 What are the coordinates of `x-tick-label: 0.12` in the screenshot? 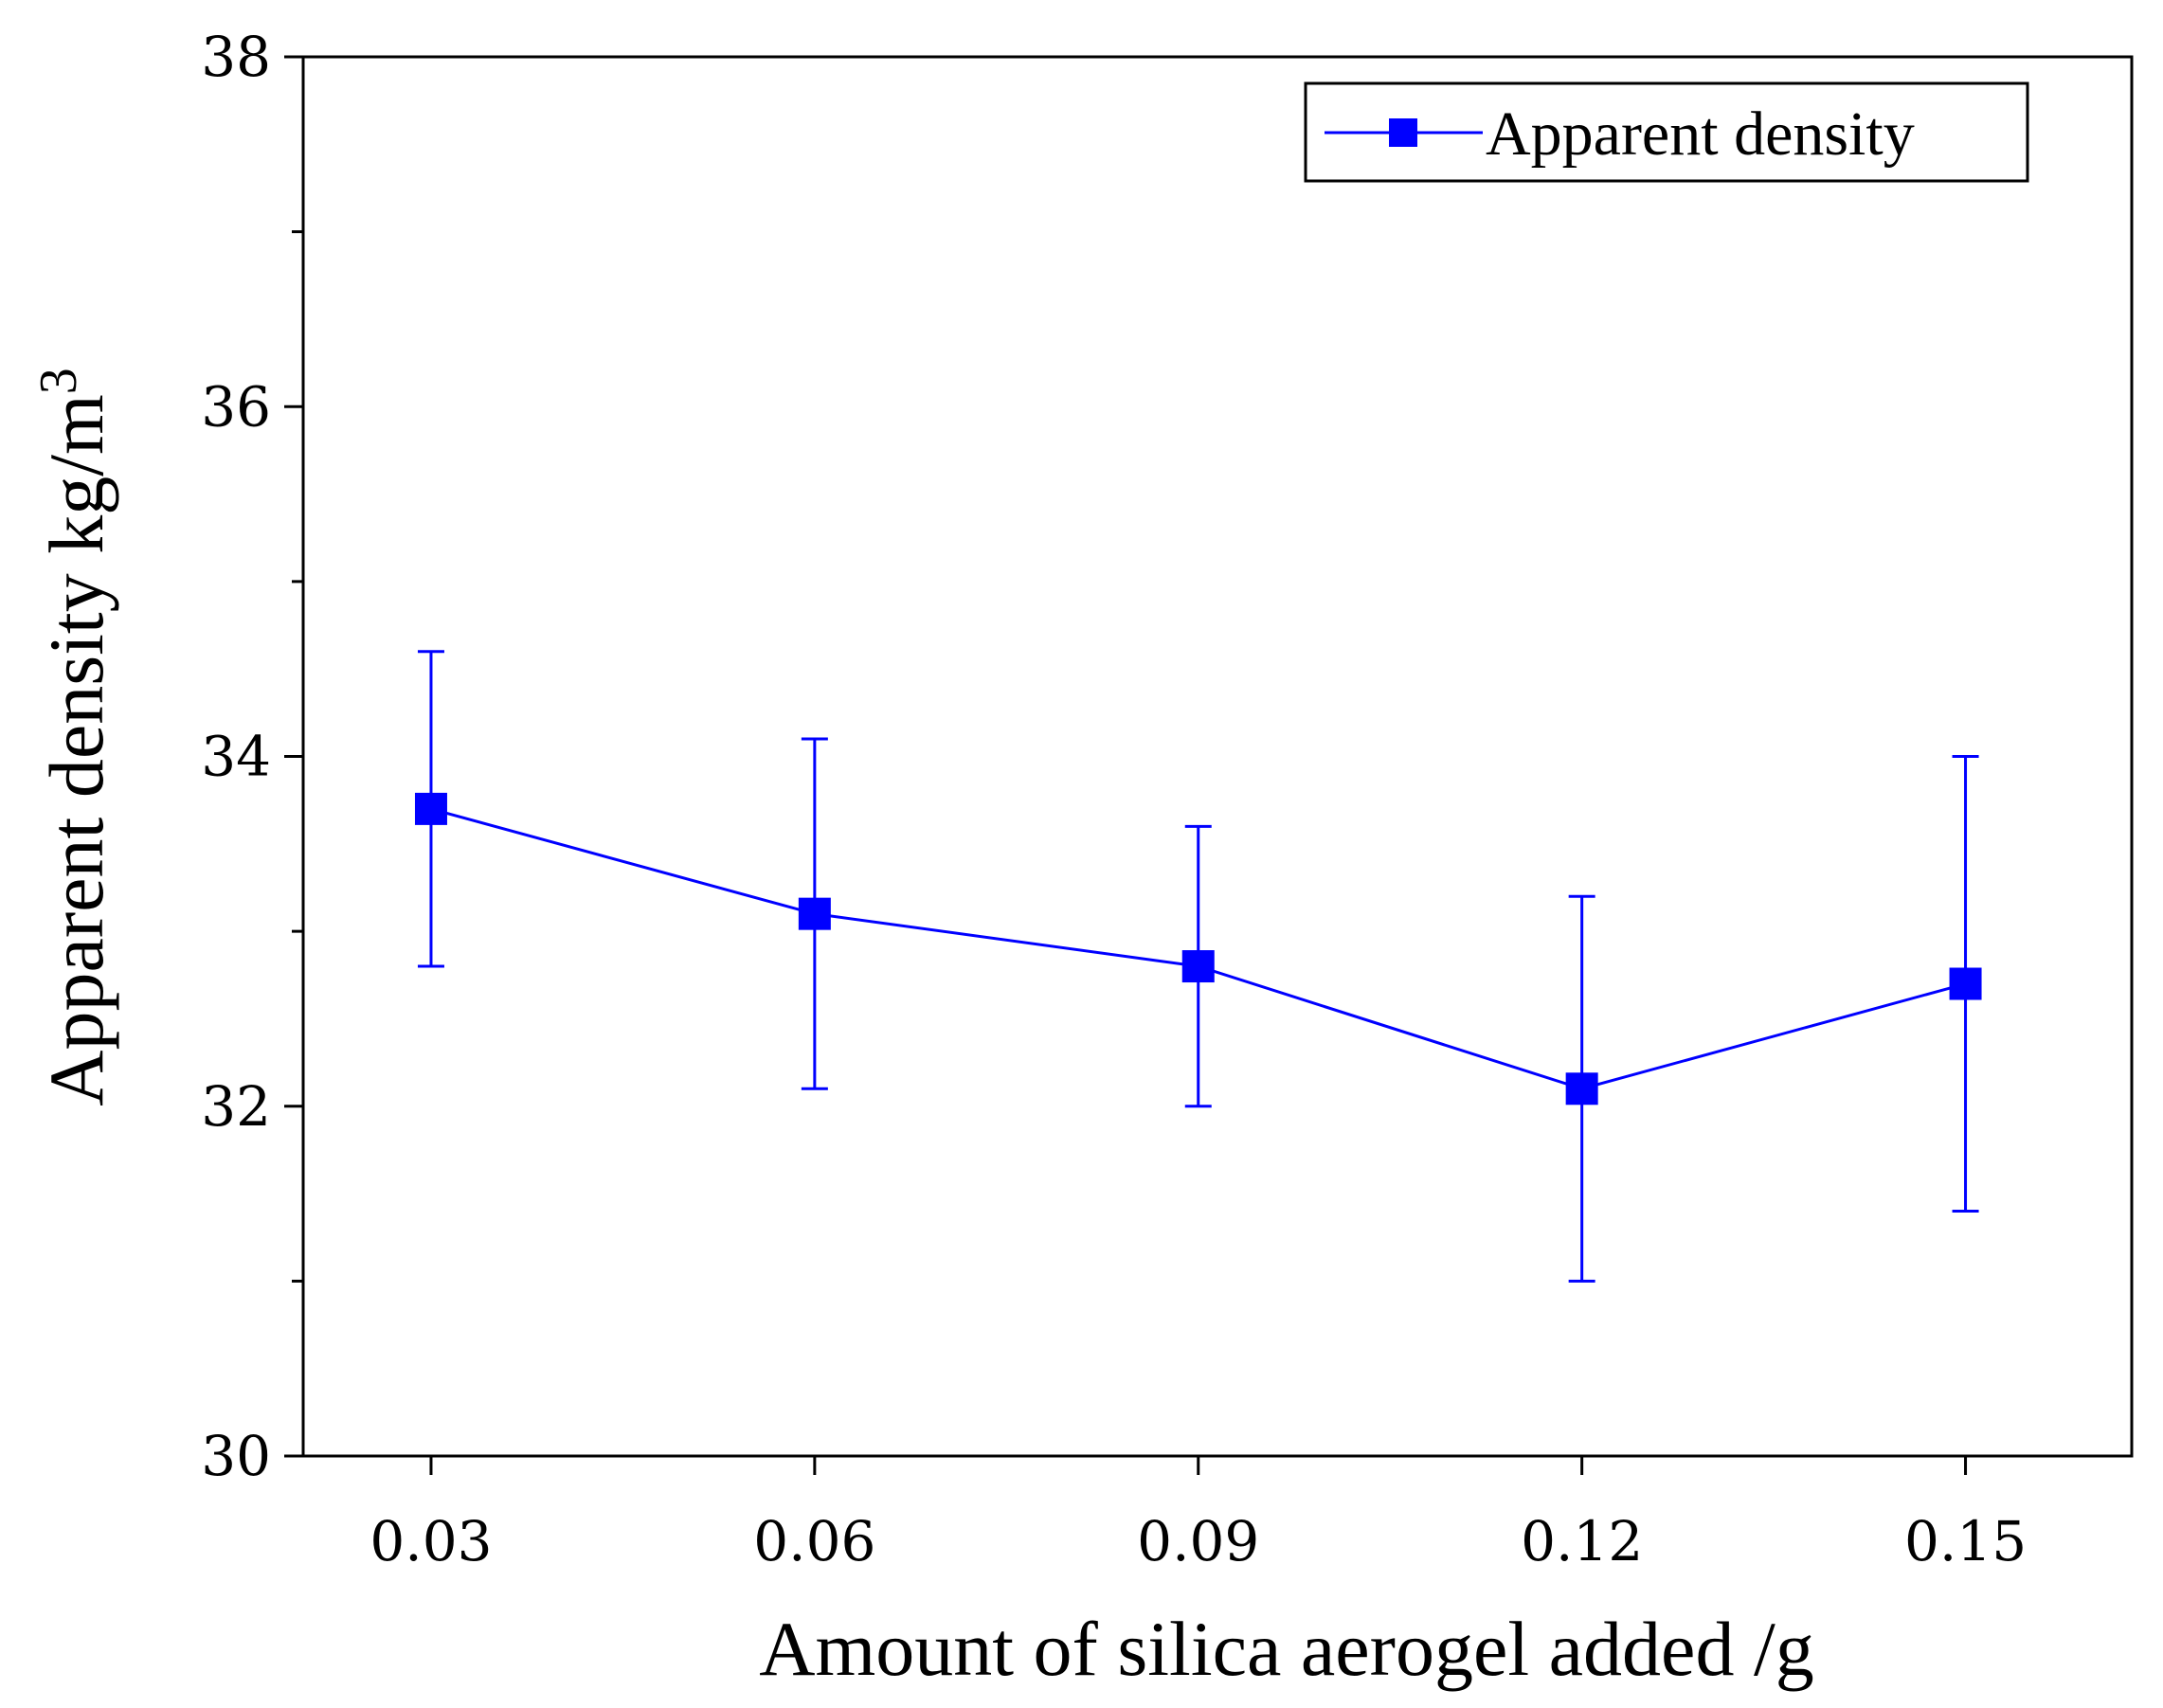 It's located at (1582, 1541).